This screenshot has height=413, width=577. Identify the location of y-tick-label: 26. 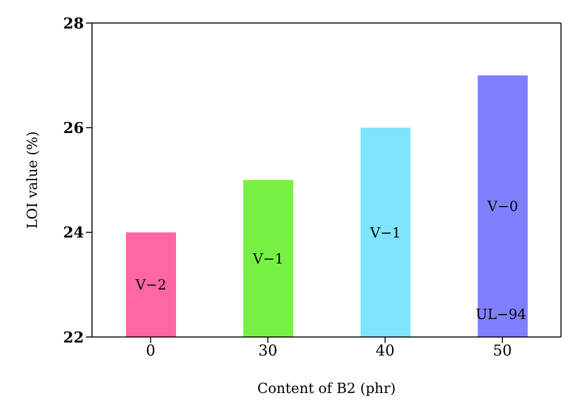
(73, 127).